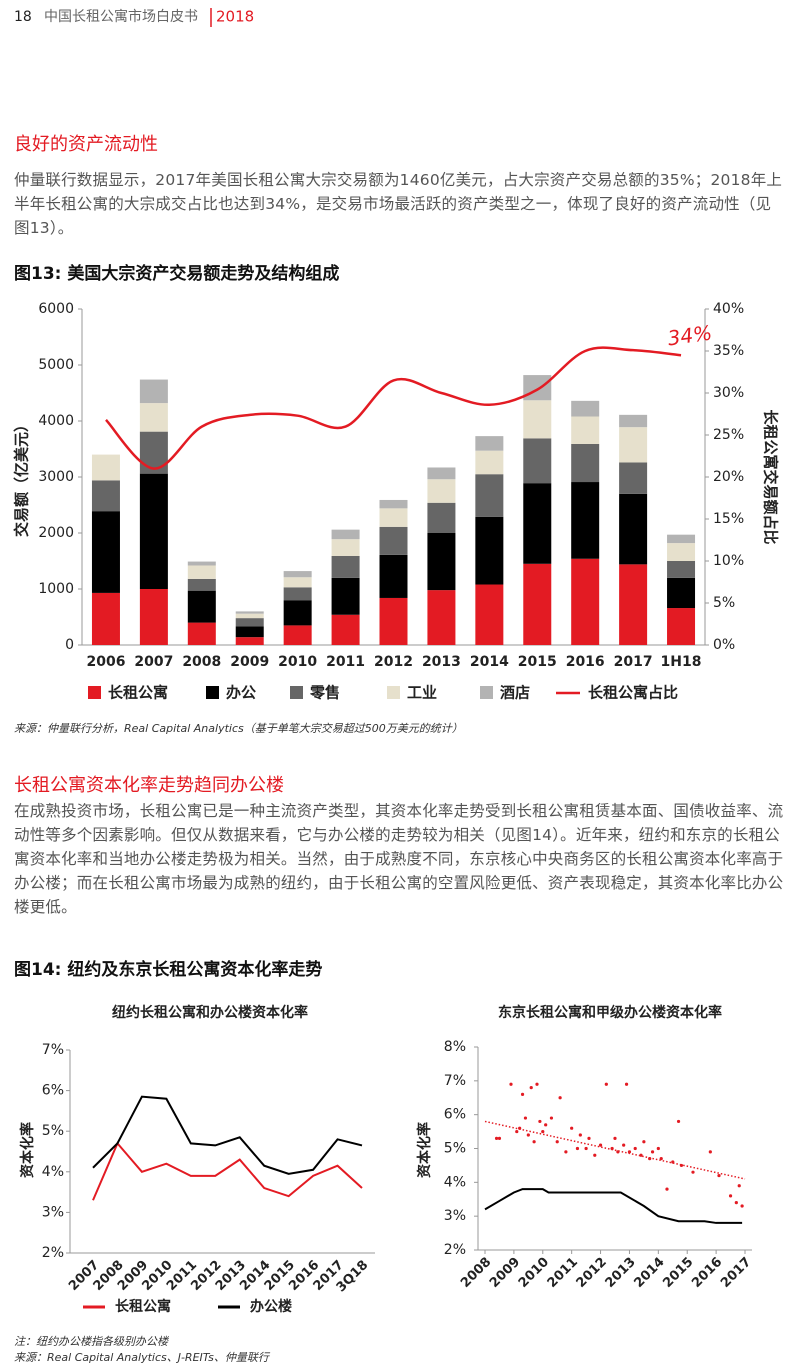  Describe the element at coordinates (455, 1047) in the screenshot. I see `y-tick-label: 8%` at that location.